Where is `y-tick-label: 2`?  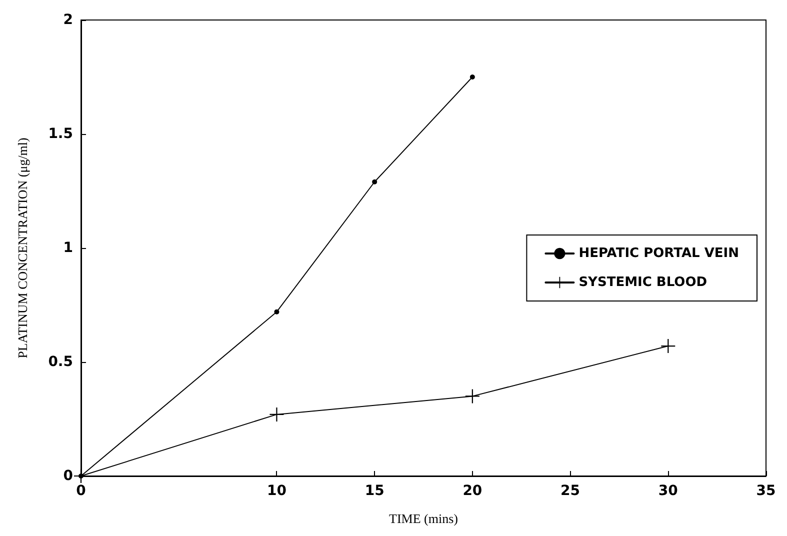
y-tick-label: 2 is located at coordinates (68, 20).